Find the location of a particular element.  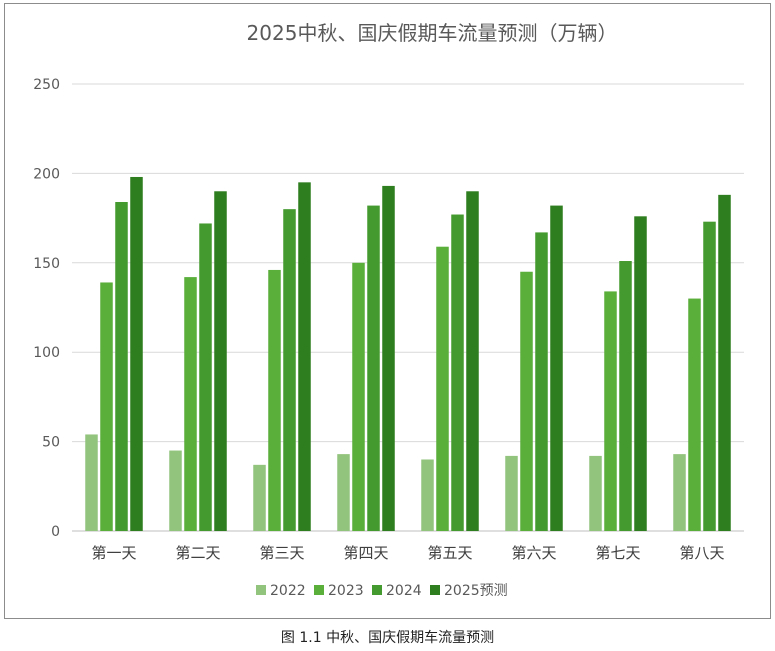

x-category-label: 第四天 is located at coordinates (365, 553).